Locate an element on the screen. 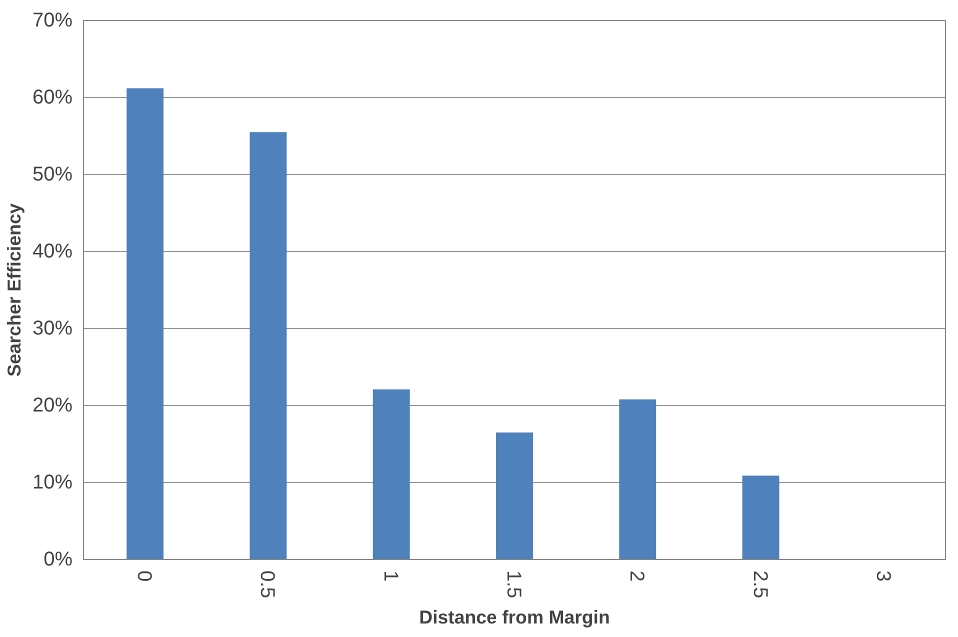 Image resolution: width=958 pixels, height=637 pixels. y-tick-label: 60% is located at coordinates (52, 97).